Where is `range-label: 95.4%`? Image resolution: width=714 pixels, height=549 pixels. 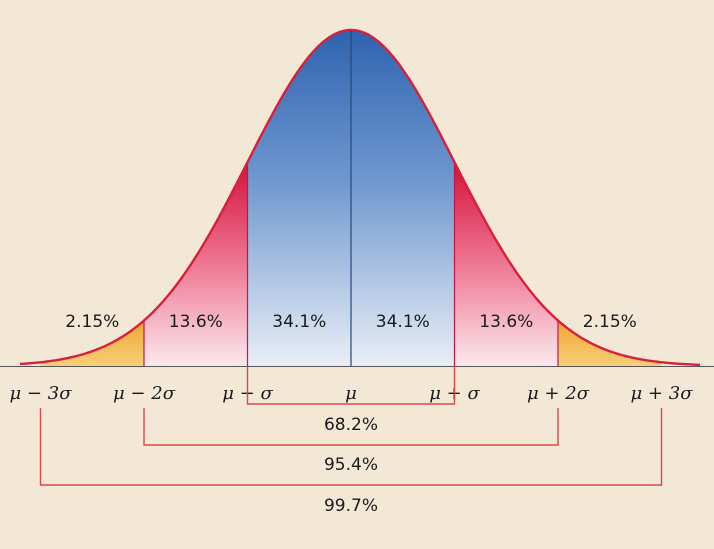
range-label: 95.4% is located at coordinates (351, 465).